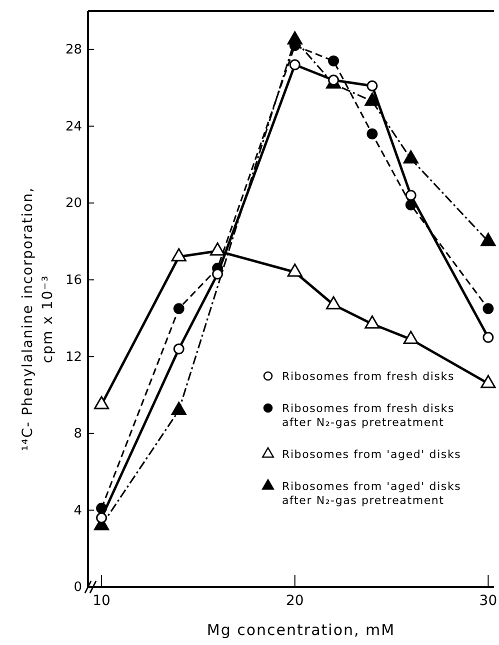  What do you see at coordinates (73, 50) in the screenshot?
I see `y-tick-label: 28` at bounding box center [73, 50].